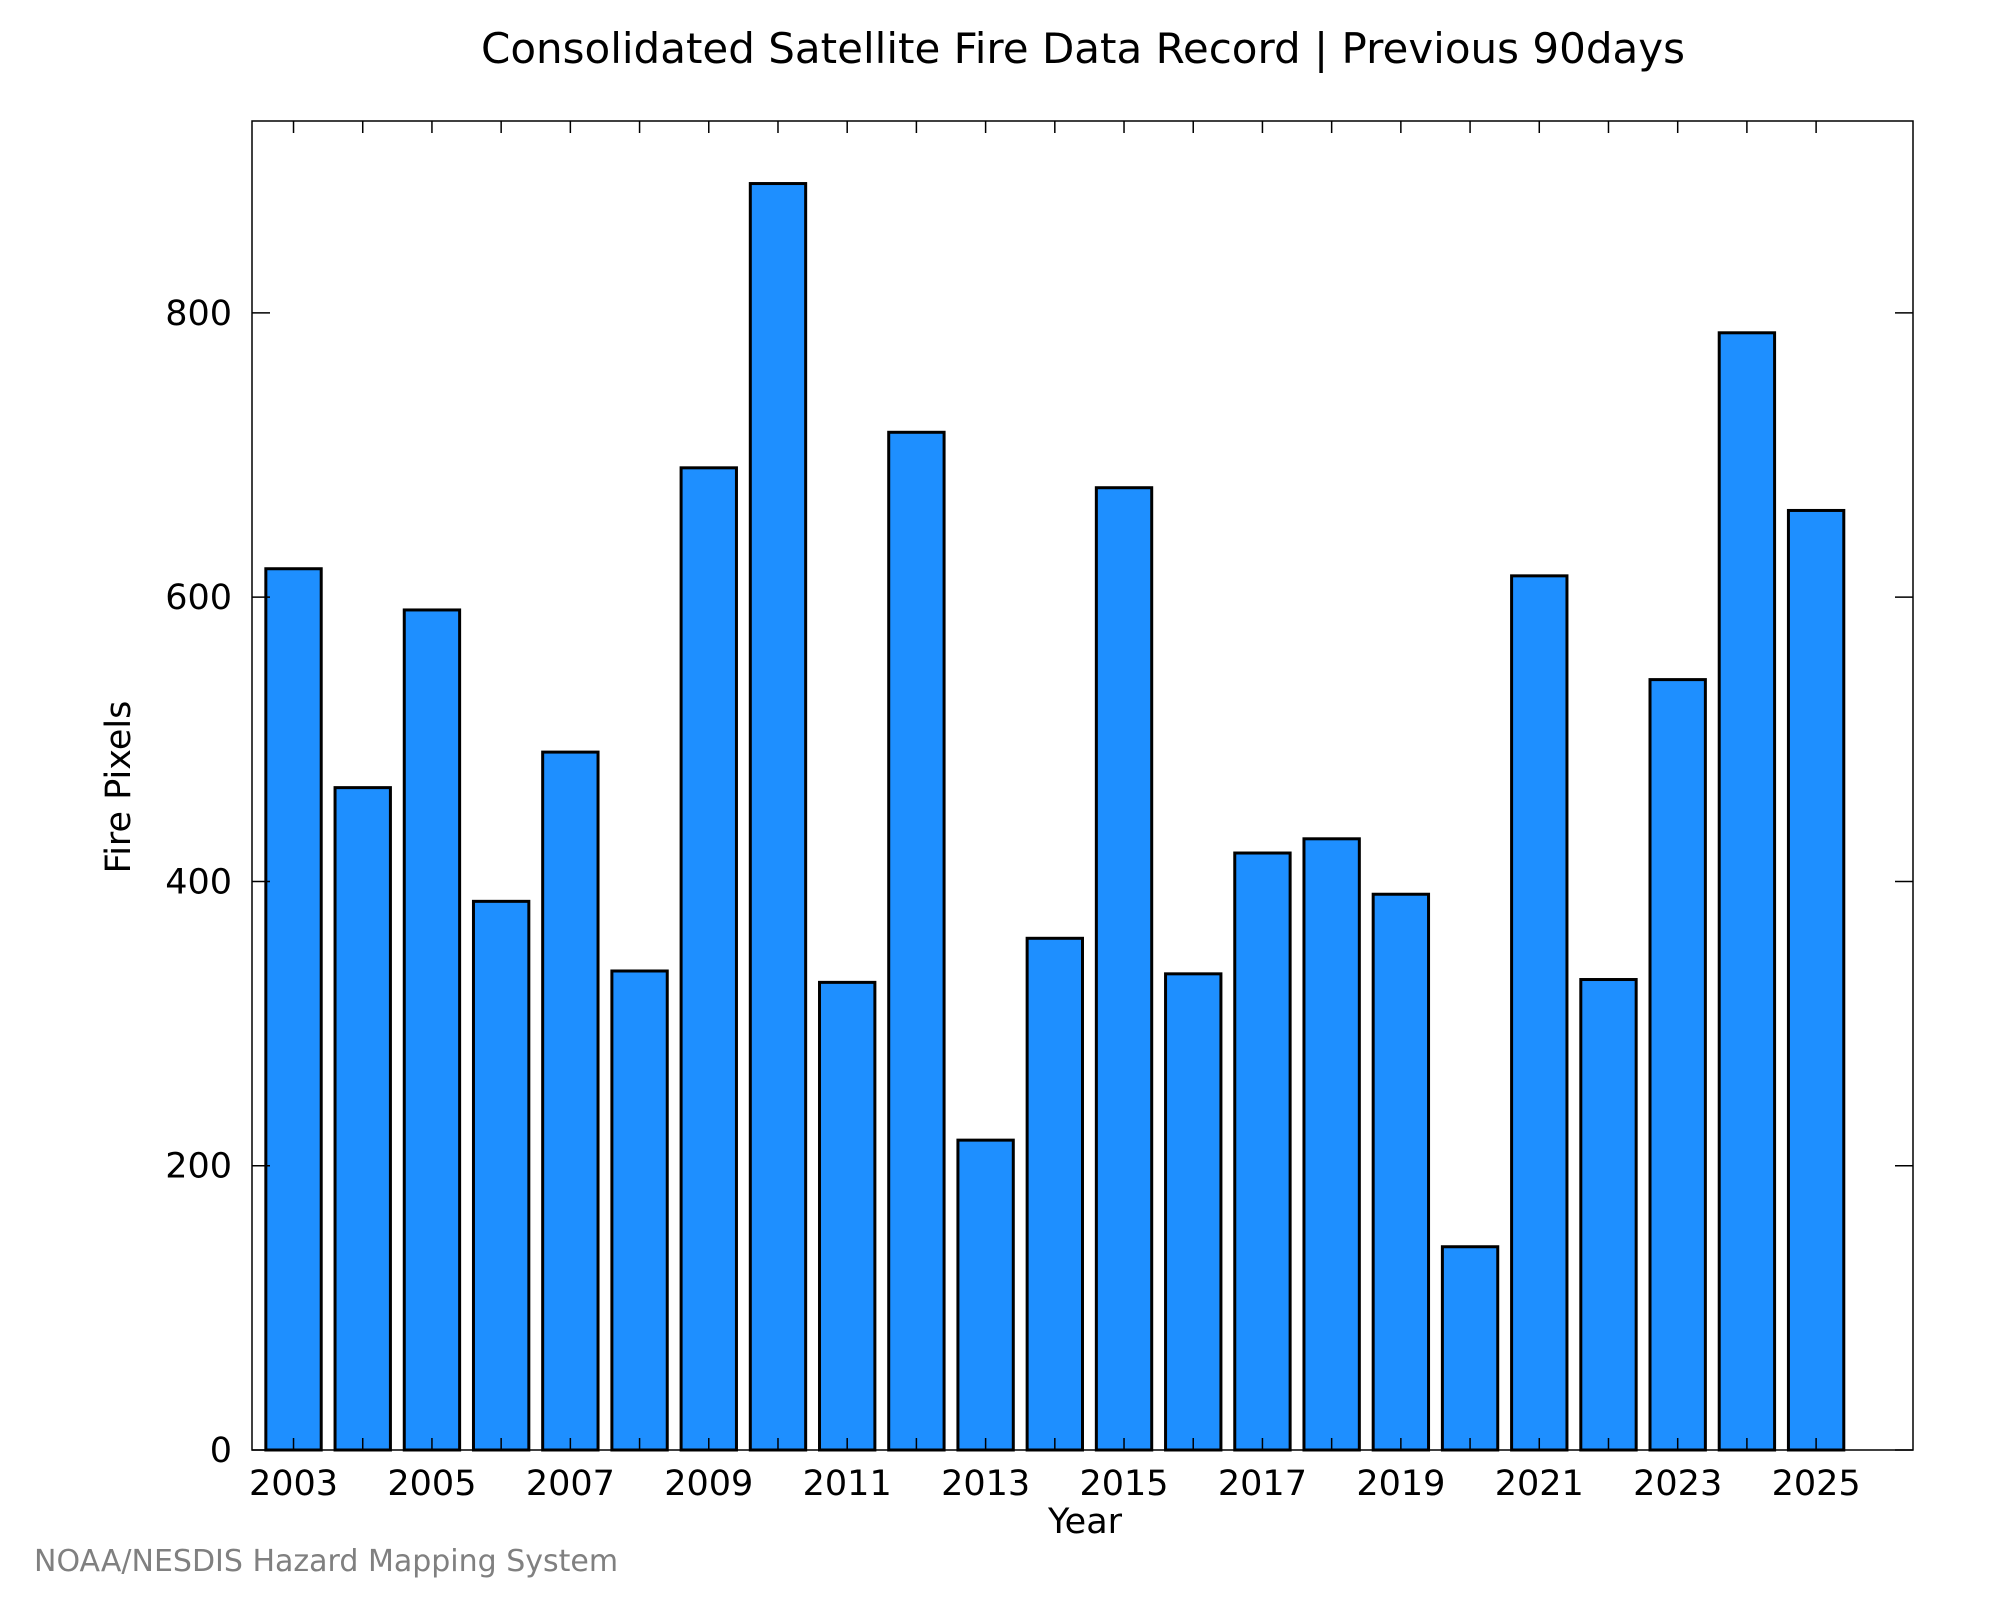  I want to click on bar-2006, so click(501, 1175).